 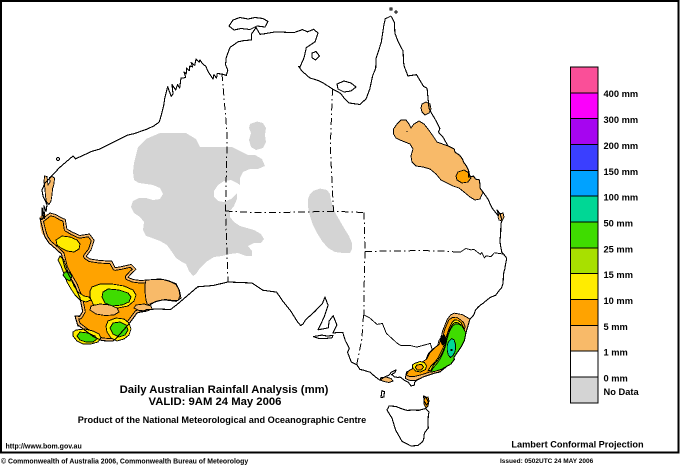 I want to click on svg-text: 0 mm, so click(x=616, y=379).